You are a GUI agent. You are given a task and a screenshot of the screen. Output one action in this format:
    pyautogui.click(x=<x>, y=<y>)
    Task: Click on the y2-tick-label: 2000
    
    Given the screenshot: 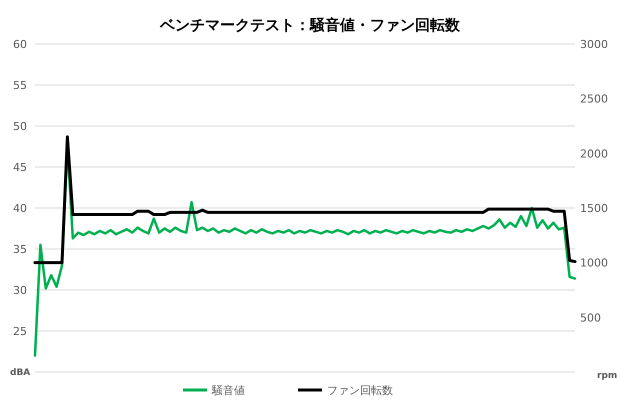 What is the action you would take?
    pyautogui.click(x=594, y=153)
    